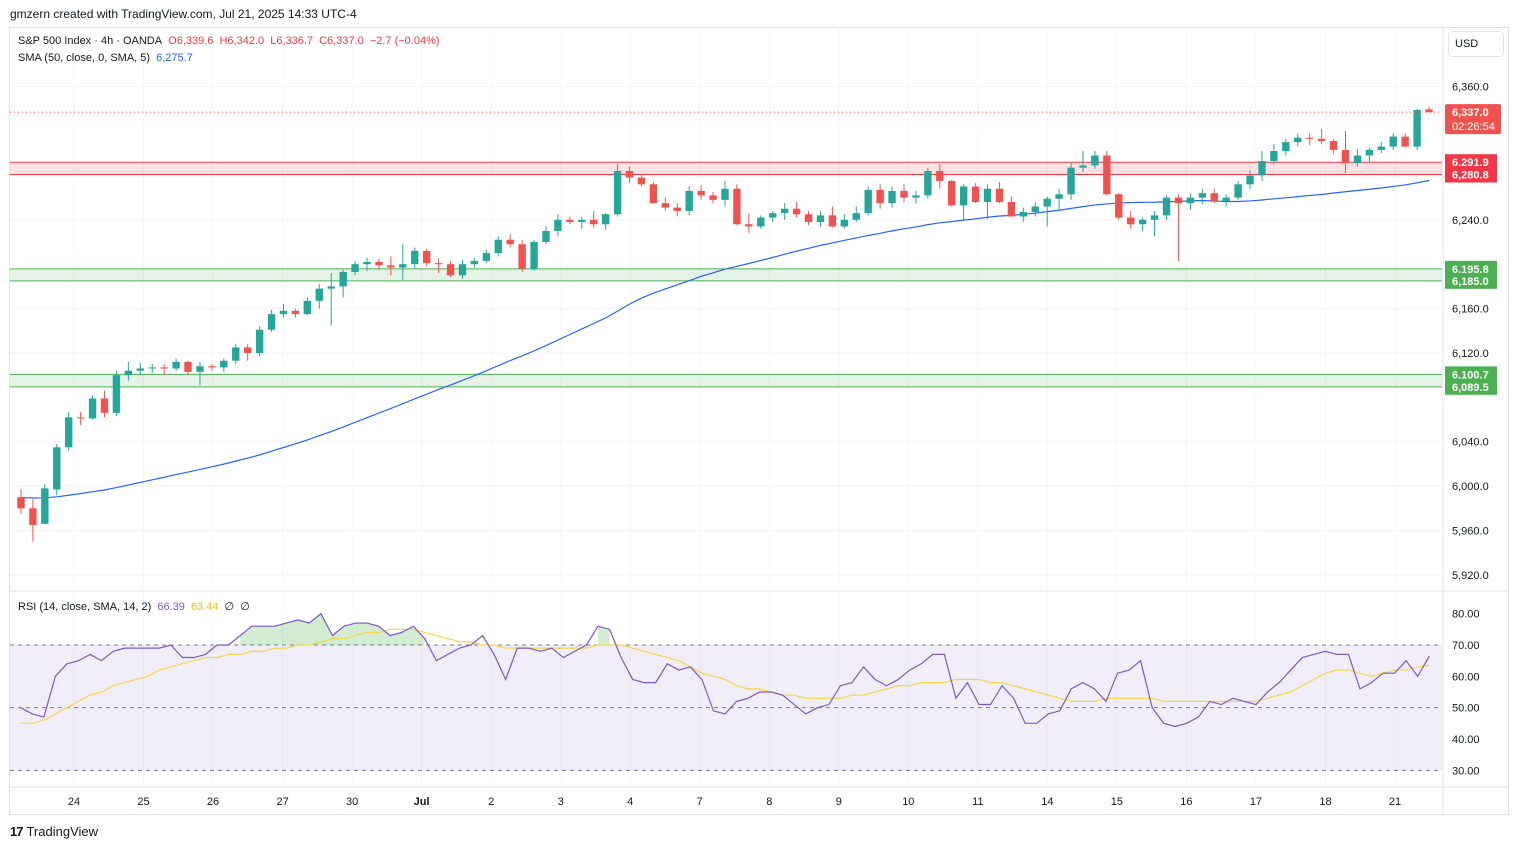 The width and height of the screenshot is (1519, 850). I want to click on rsi-label: RSI (14, close, SMA, 14, 2), so click(85, 607).